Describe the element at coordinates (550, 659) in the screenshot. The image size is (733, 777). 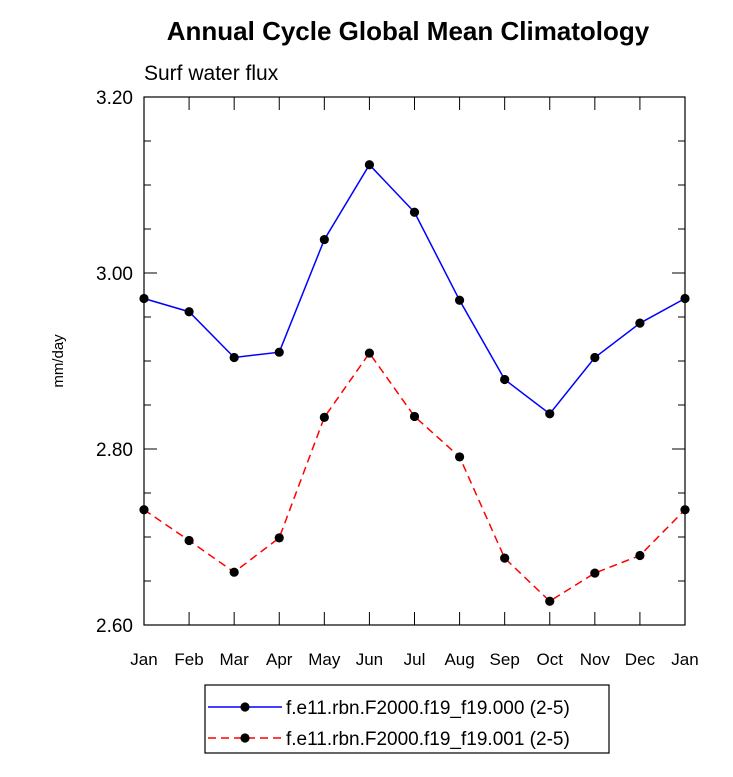
I see `x-tick-label: Oct` at that location.